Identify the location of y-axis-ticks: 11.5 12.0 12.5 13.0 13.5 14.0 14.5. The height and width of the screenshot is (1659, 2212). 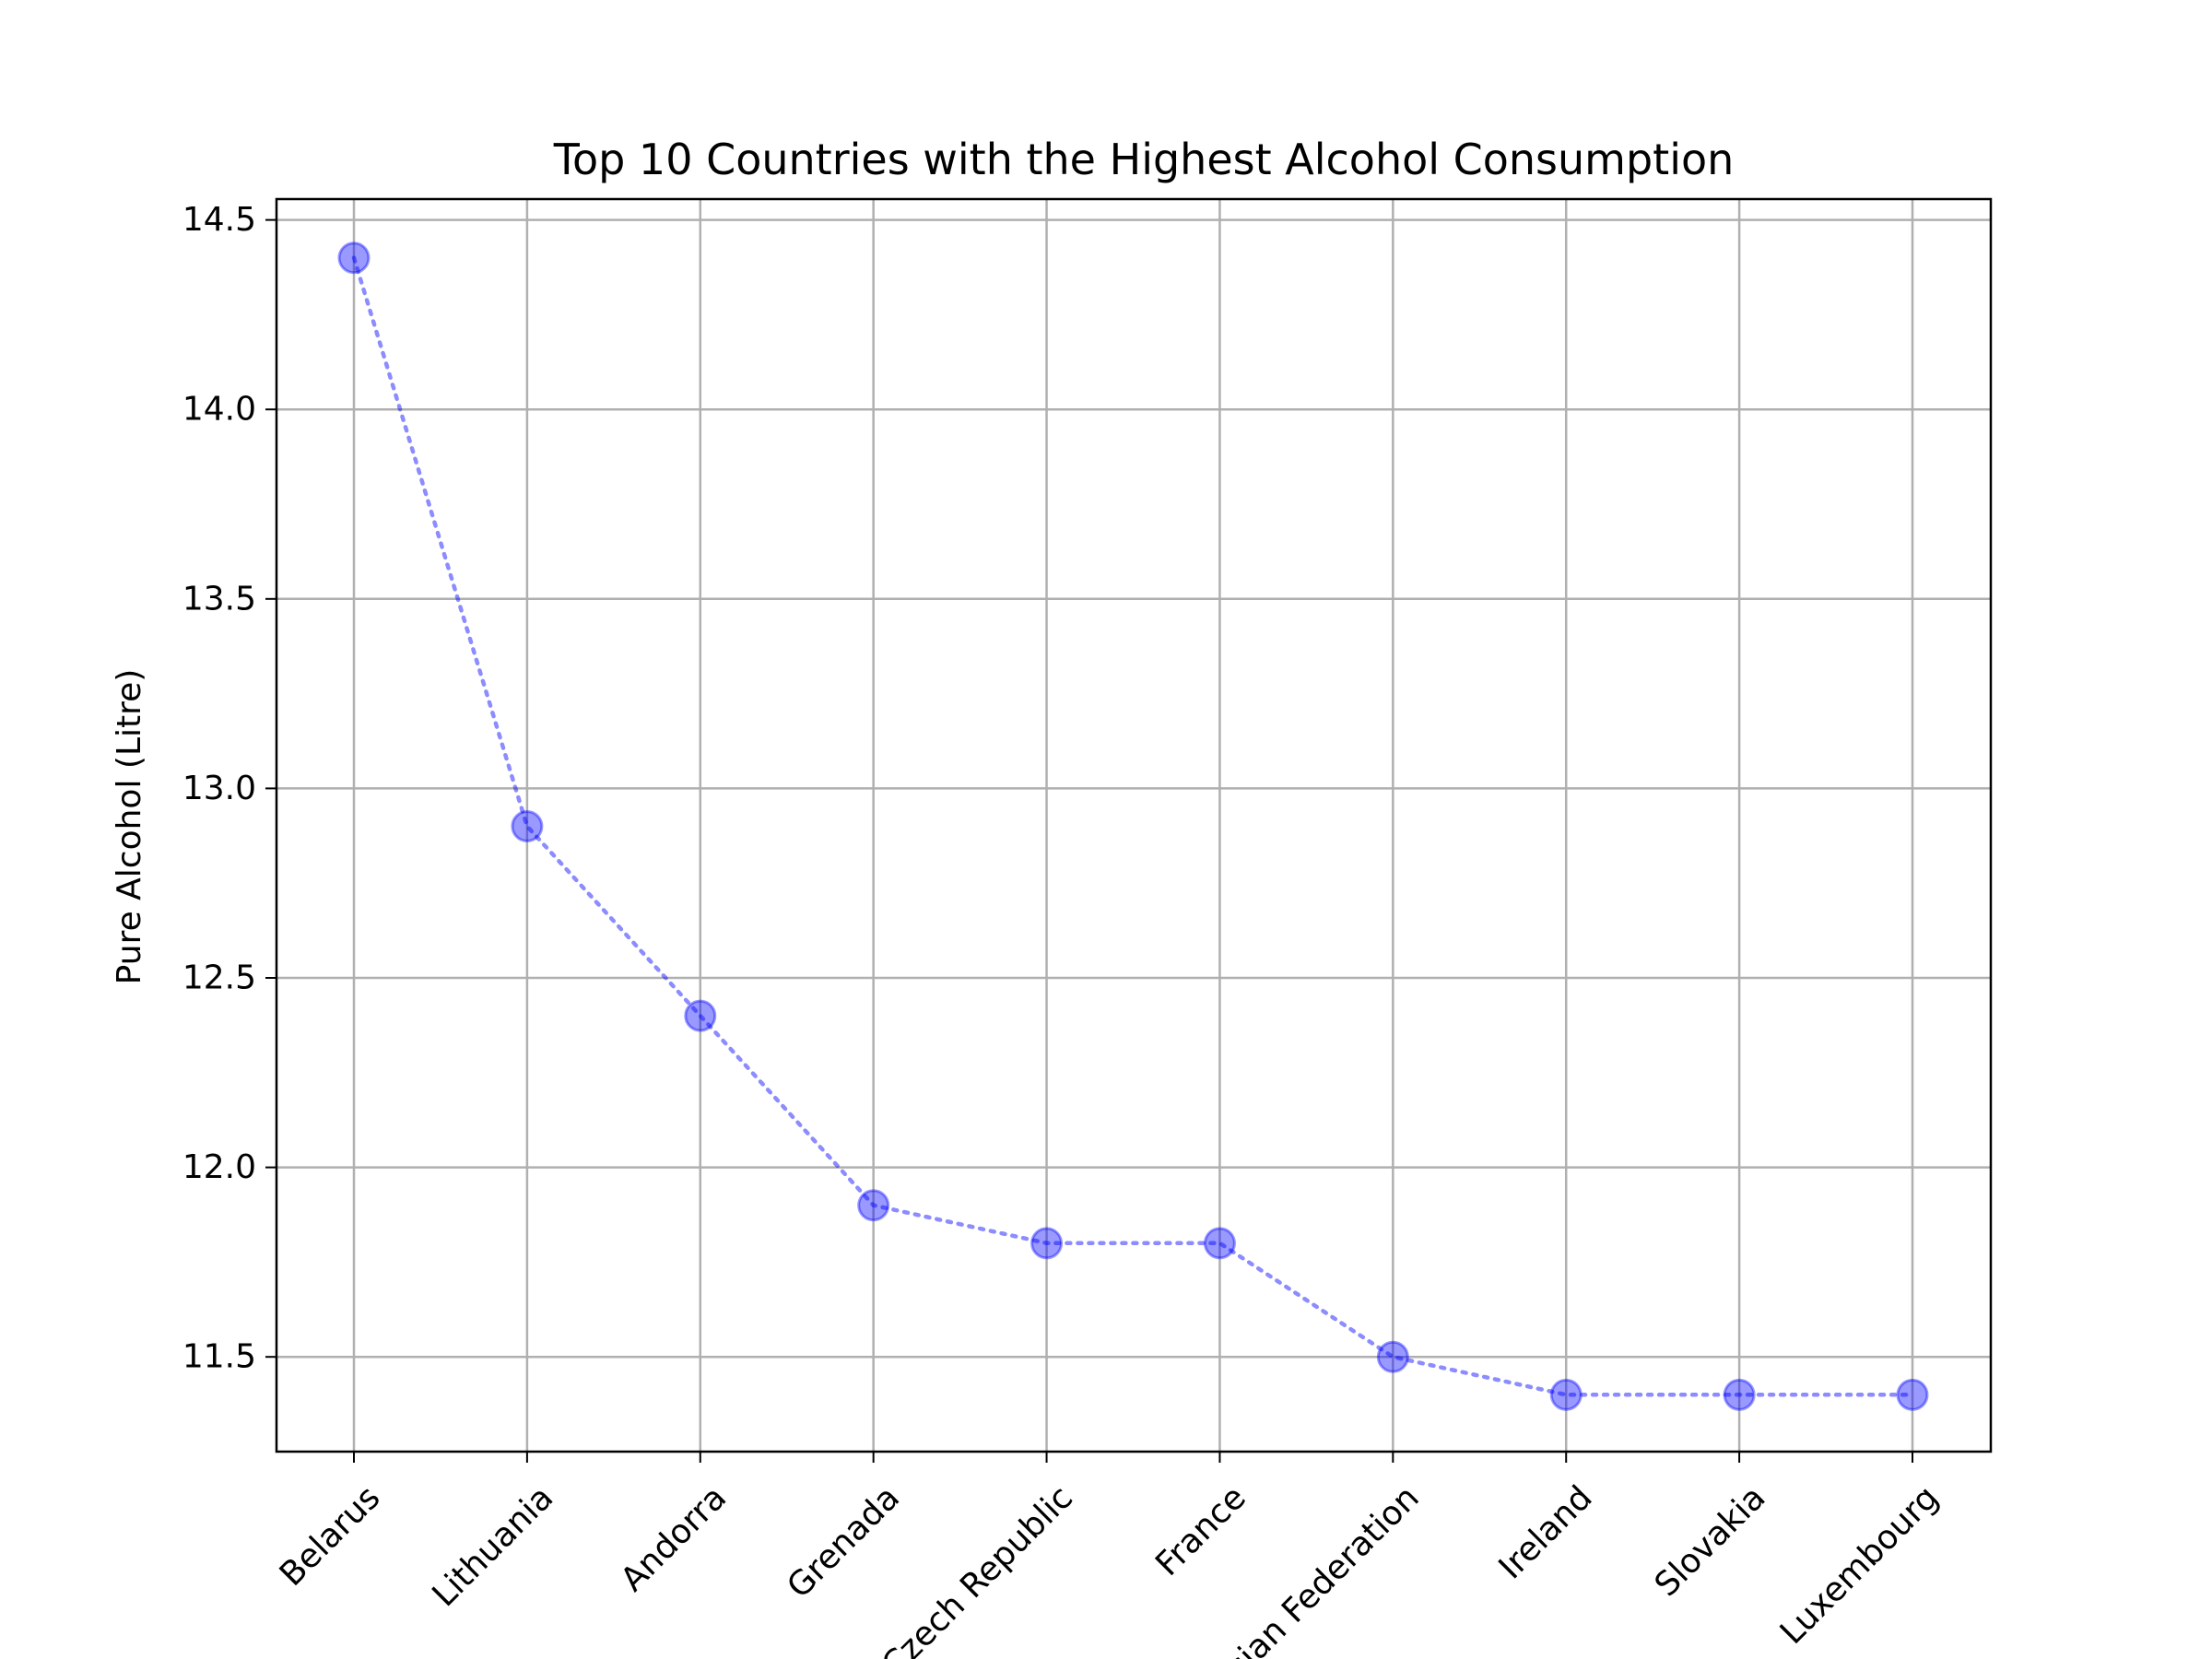
(229, 788).